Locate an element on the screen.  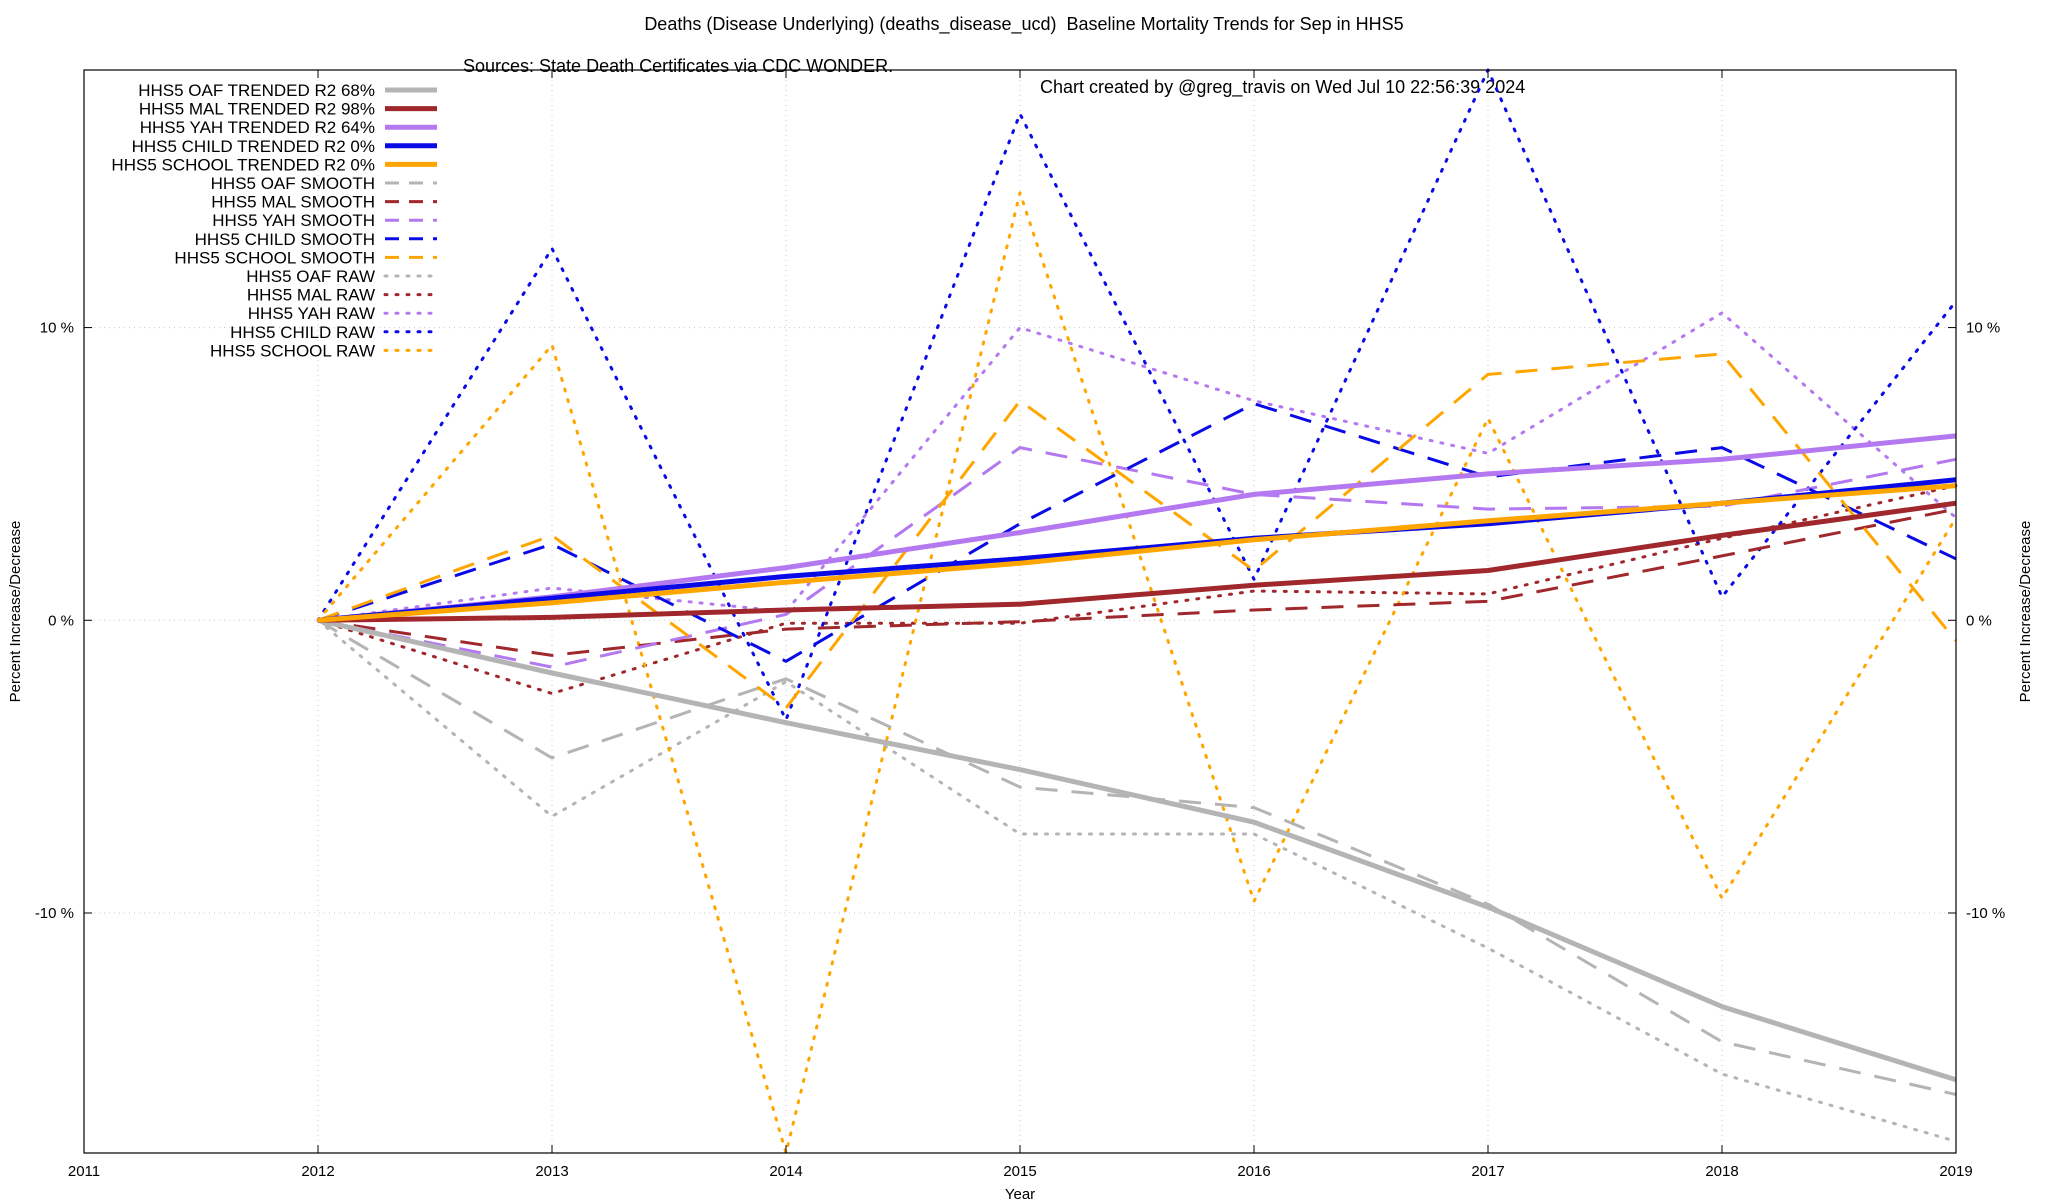
legend-label-6: HHS5 OAF SMOOTH is located at coordinates (293, 183).